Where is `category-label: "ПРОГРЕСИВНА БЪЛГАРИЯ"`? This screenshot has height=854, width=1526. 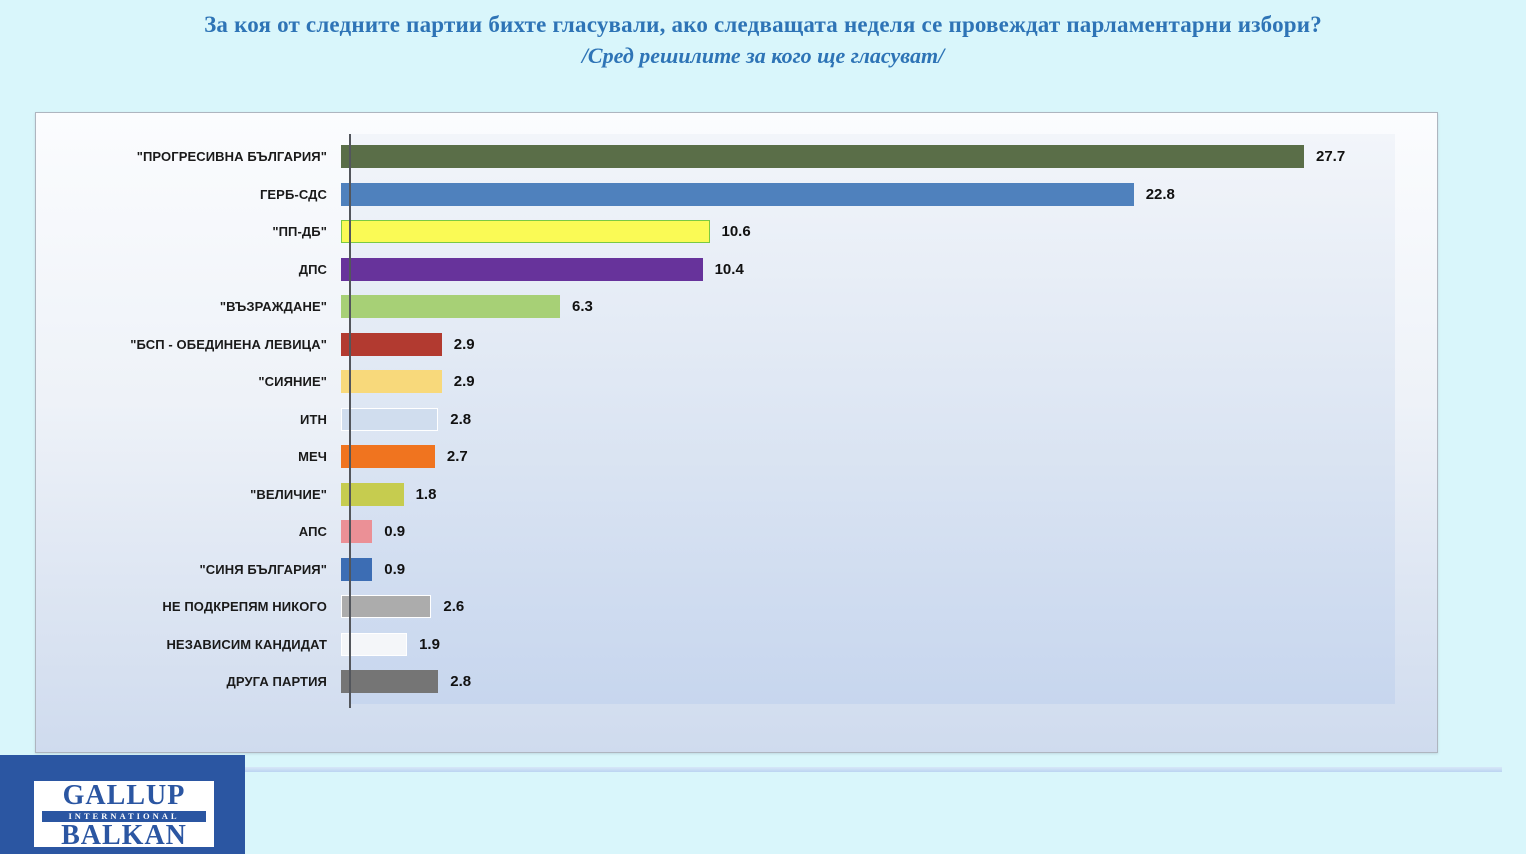 category-label: "ПРОГРЕСИВНА БЪЛГАРИЯ" is located at coordinates (231, 157).